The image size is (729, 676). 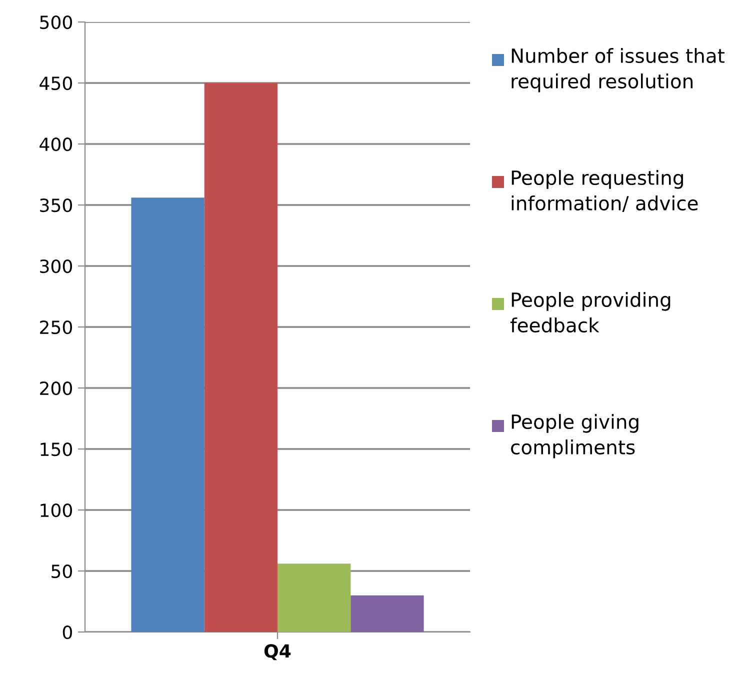 I want to click on y-tick-label: 0, so click(x=67, y=632).